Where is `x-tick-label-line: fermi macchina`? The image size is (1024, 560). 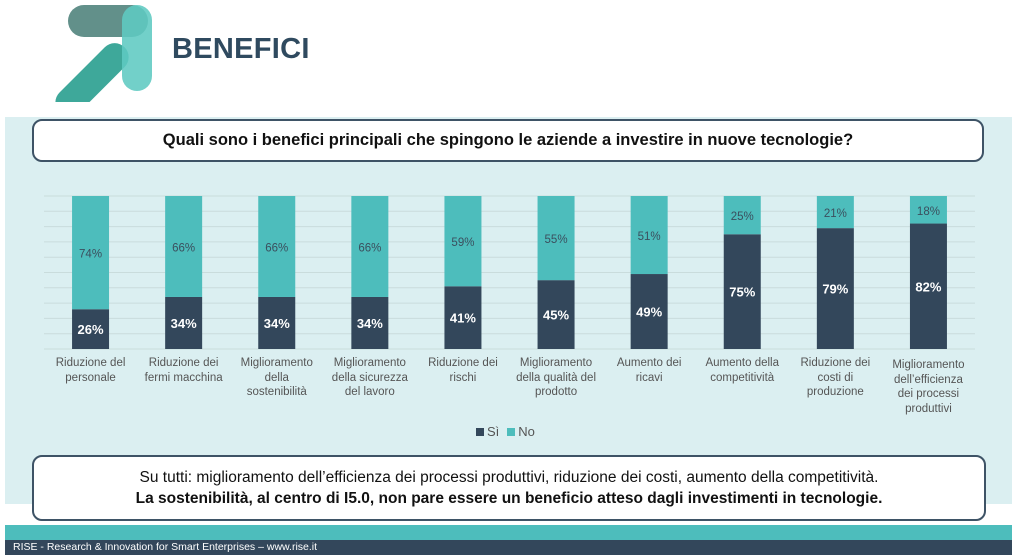 x-tick-label-line: fermi macchina is located at coordinates (183, 377).